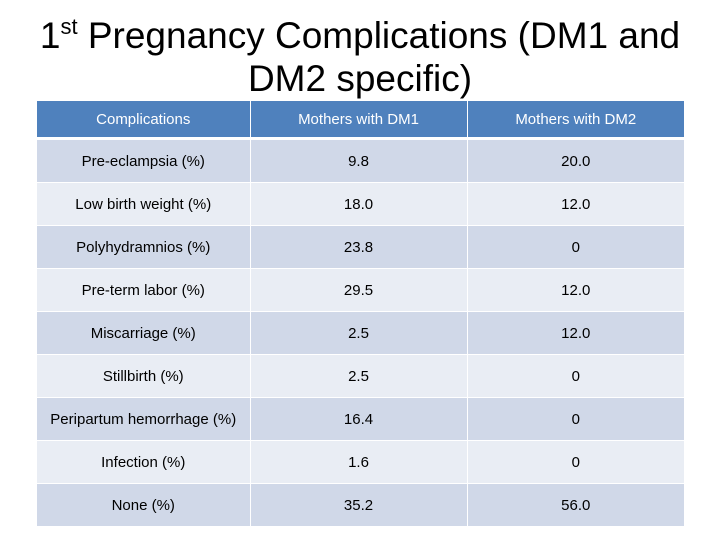 The image size is (720, 540). What do you see at coordinates (144, 120) in the screenshot?
I see `header-complications: Complications` at bounding box center [144, 120].